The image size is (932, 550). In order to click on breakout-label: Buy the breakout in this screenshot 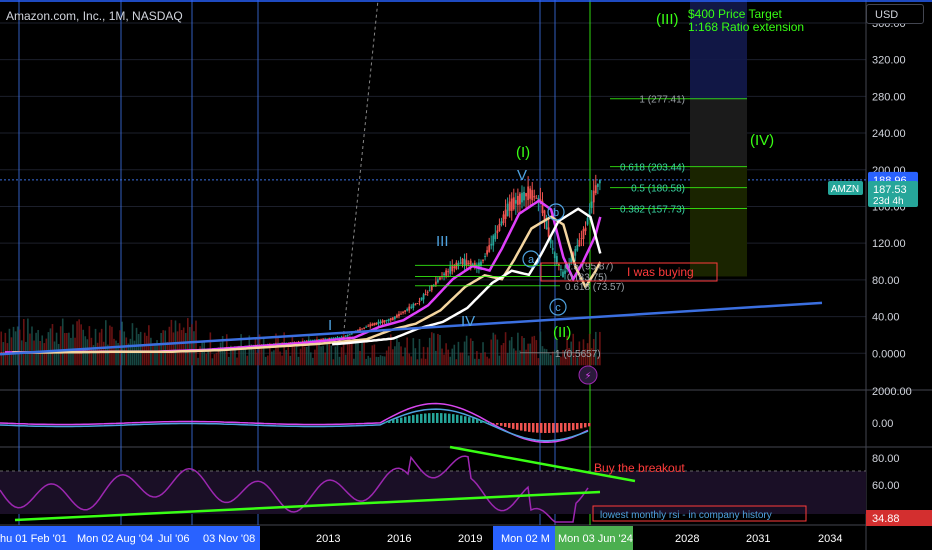, I will do `click(639, 468)`.